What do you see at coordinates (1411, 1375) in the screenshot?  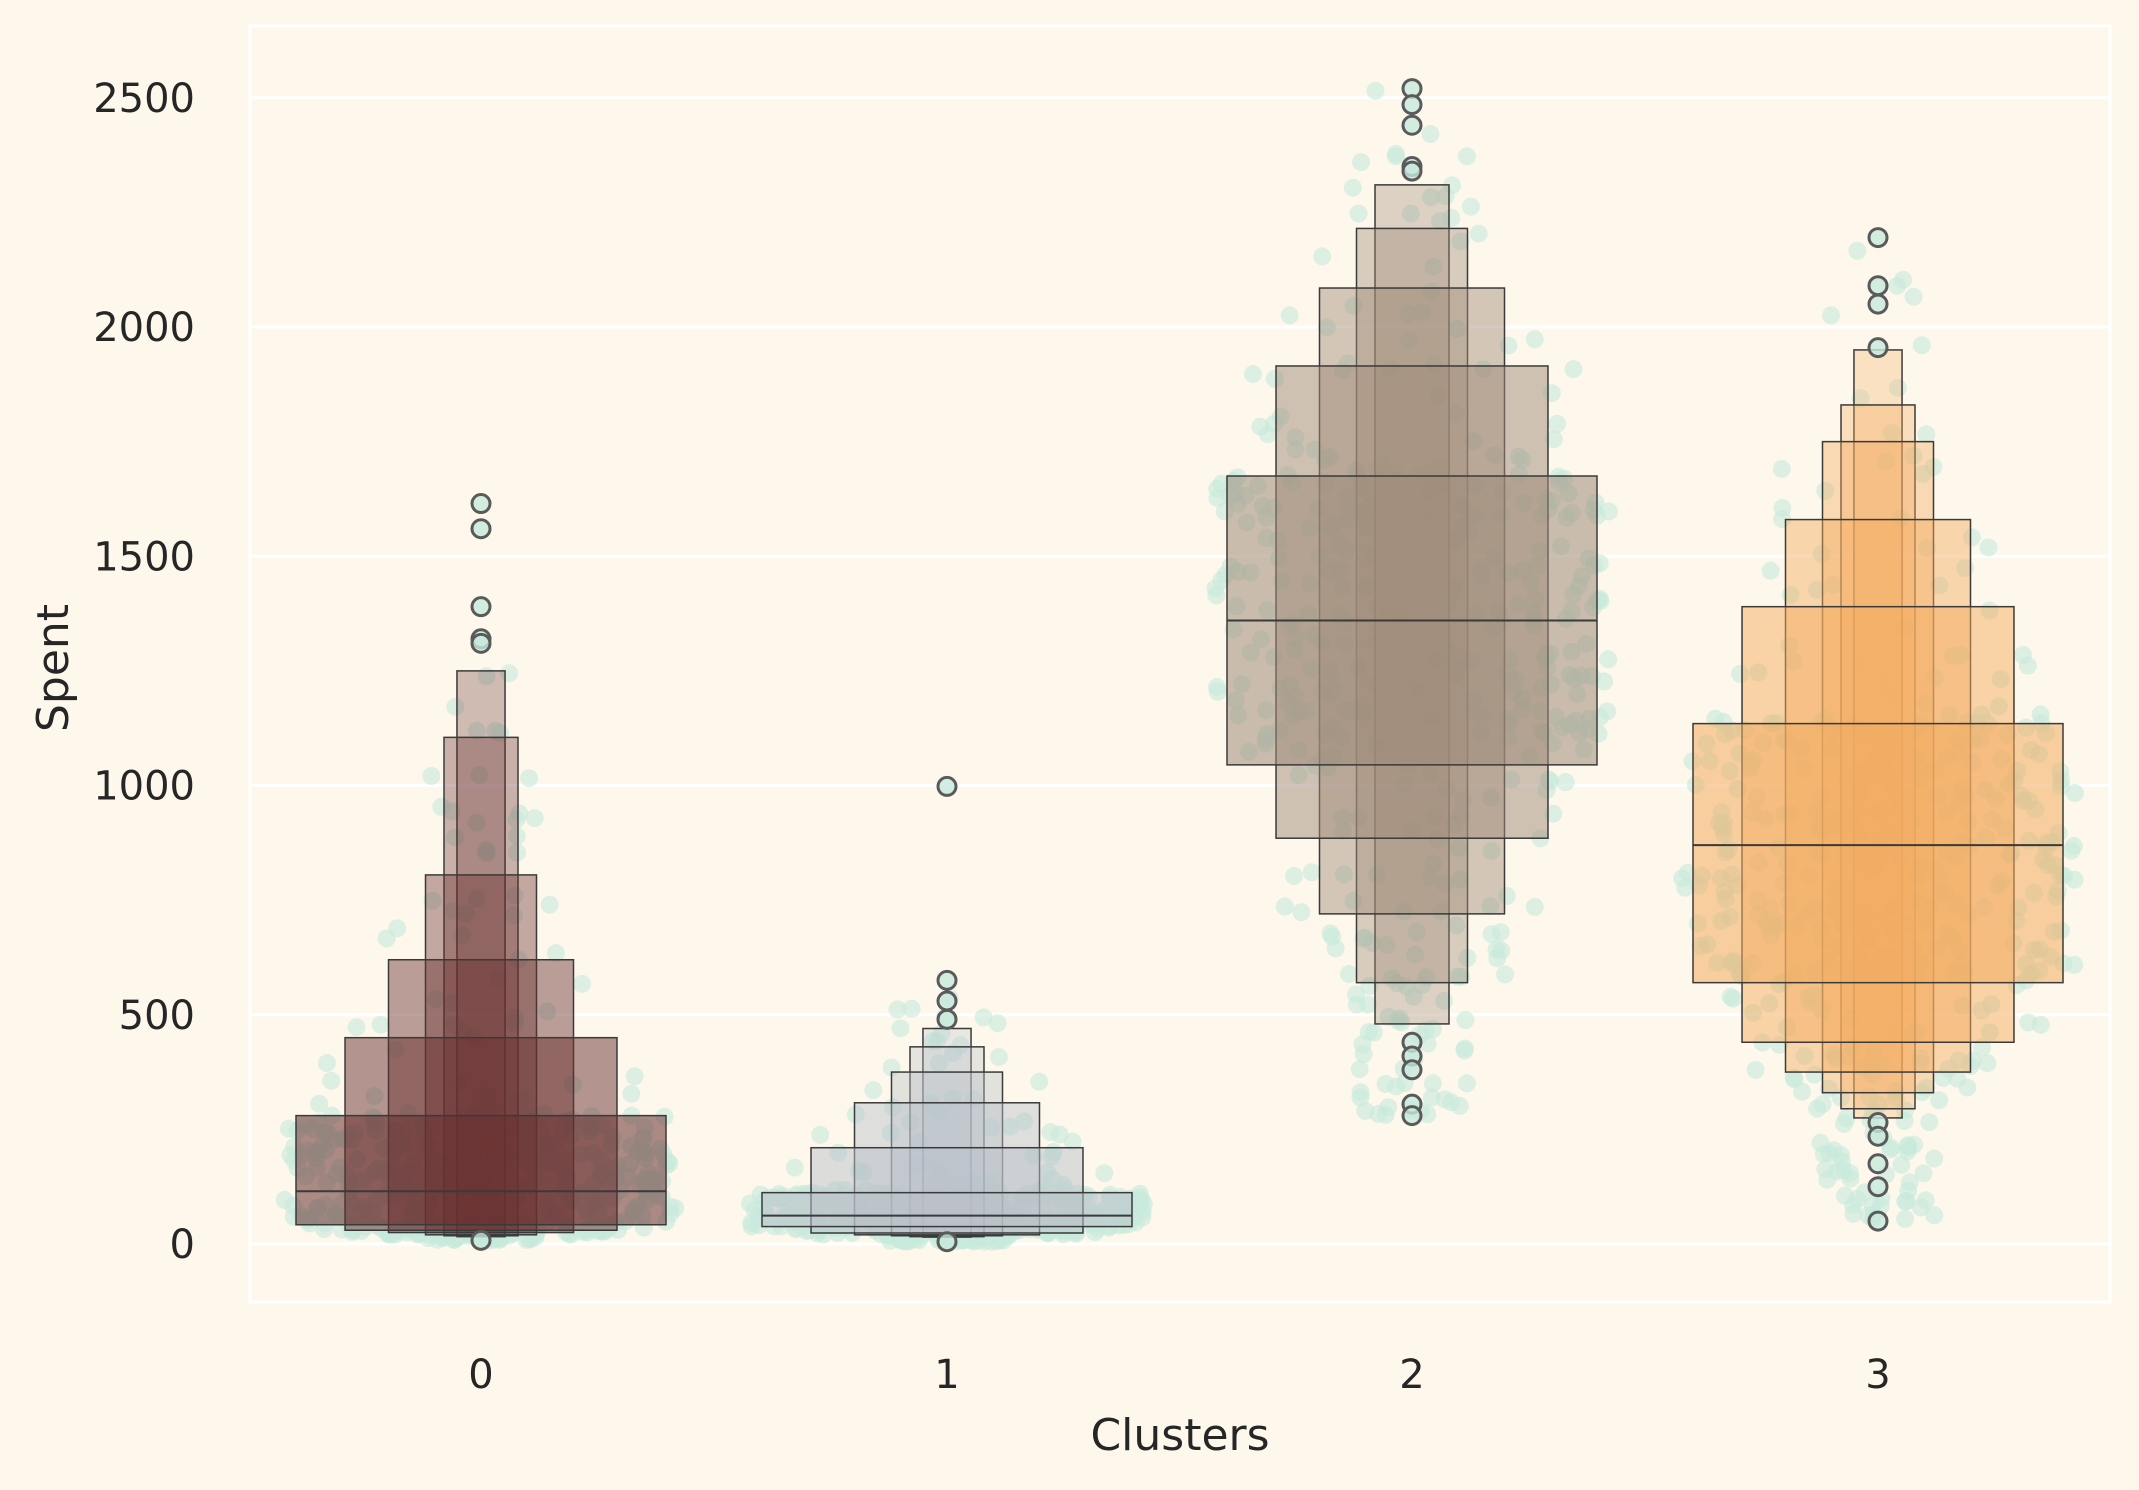 I see `x-tick-label: 2` at bounding box center [1411, 1375].